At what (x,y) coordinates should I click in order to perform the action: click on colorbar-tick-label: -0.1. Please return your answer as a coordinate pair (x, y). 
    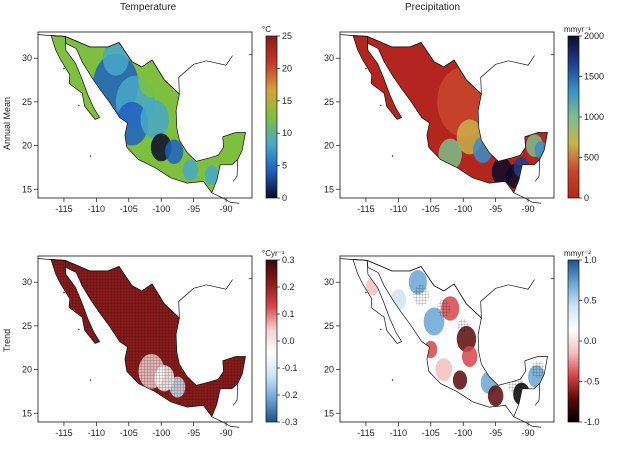
    Looking at the image, I should click on (290, 368).